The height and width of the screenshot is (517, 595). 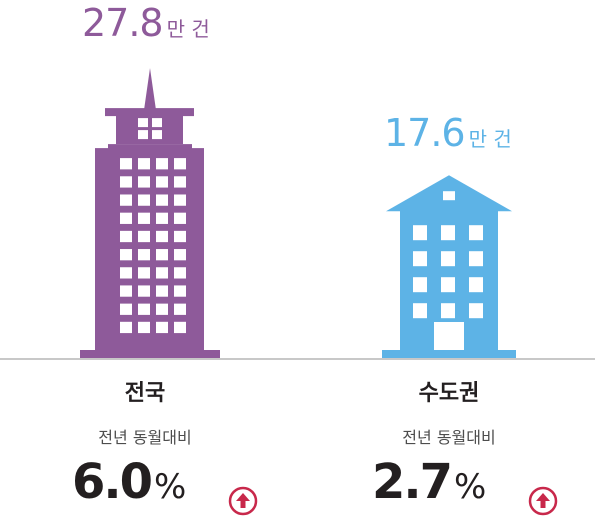 I want to click on value-label-capital: 17.6 만 건, so click(x=448, y=133).